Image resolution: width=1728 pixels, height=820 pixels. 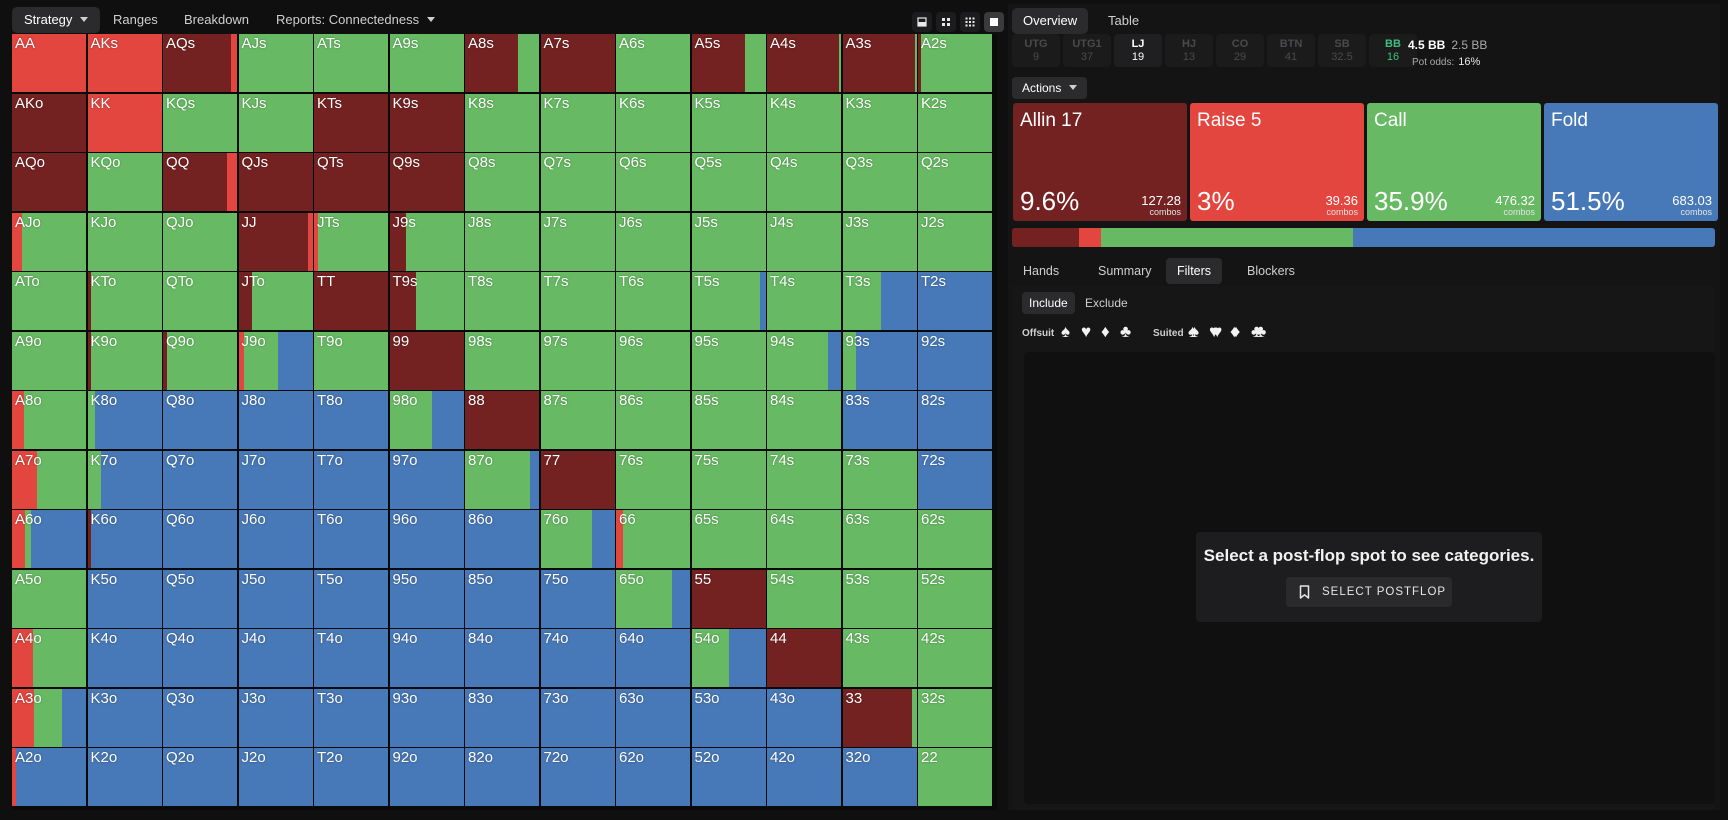 I want to click on hand-cell: 83s, so click(x=879, y=420).